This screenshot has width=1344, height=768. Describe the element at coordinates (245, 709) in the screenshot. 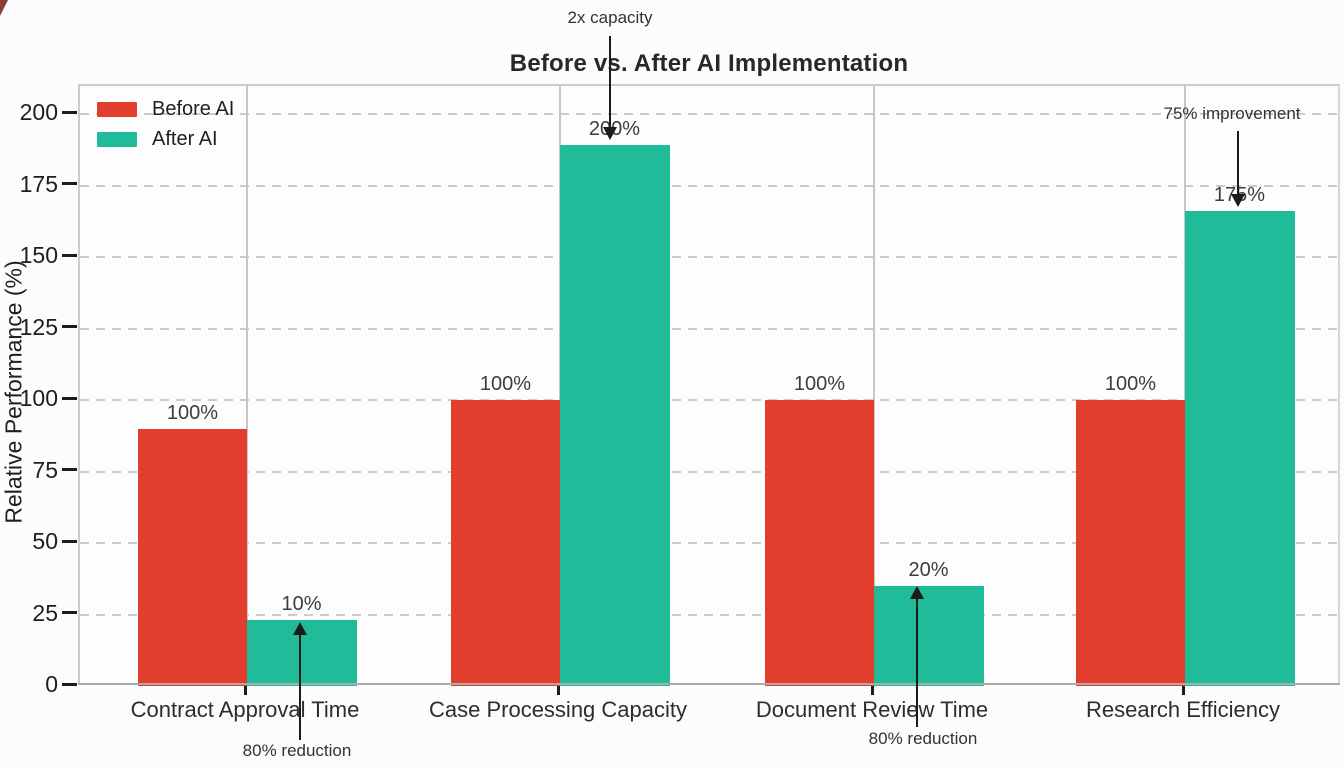

I see `x-tick-label-contract-approval-time: Contract Approval Time` at that location.